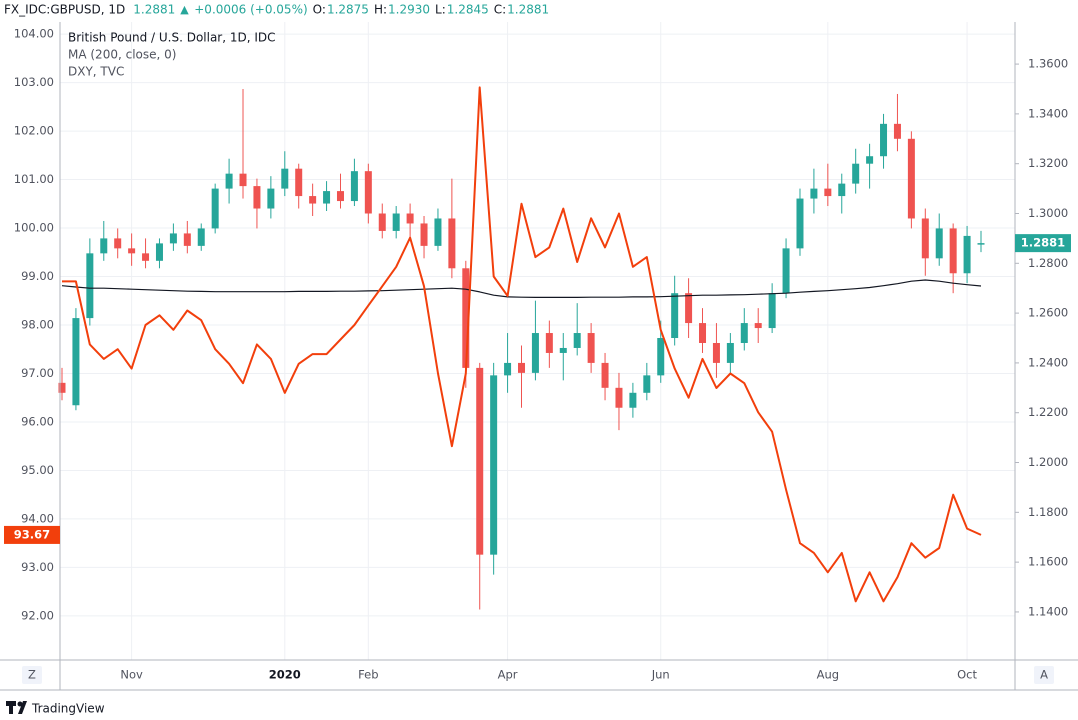 This screenshot has height=720, width=1078. Describe the element at coordinates (68, 709) in the screenshot. I see `brand: TradingView` at that location.